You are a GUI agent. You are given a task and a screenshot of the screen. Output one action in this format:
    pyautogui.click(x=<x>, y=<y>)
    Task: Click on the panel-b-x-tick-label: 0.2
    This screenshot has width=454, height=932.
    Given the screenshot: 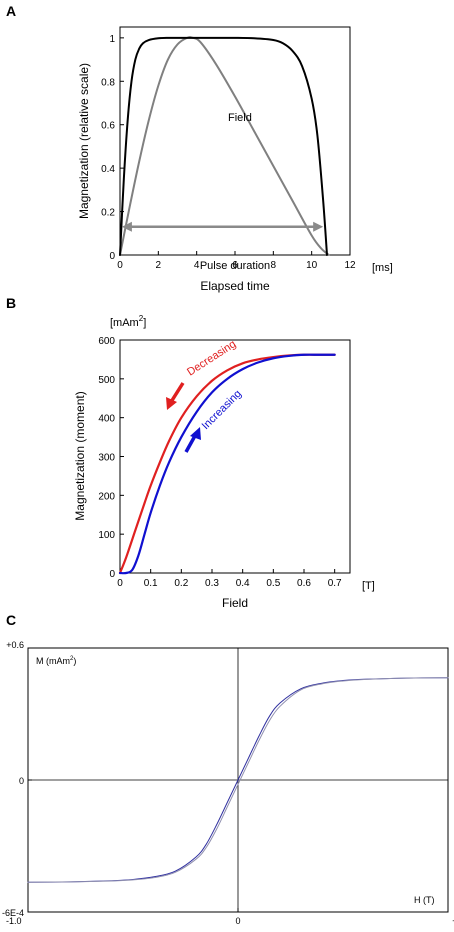 What is the action you would take?
    pyautogui.click(x=181, y=583)
    